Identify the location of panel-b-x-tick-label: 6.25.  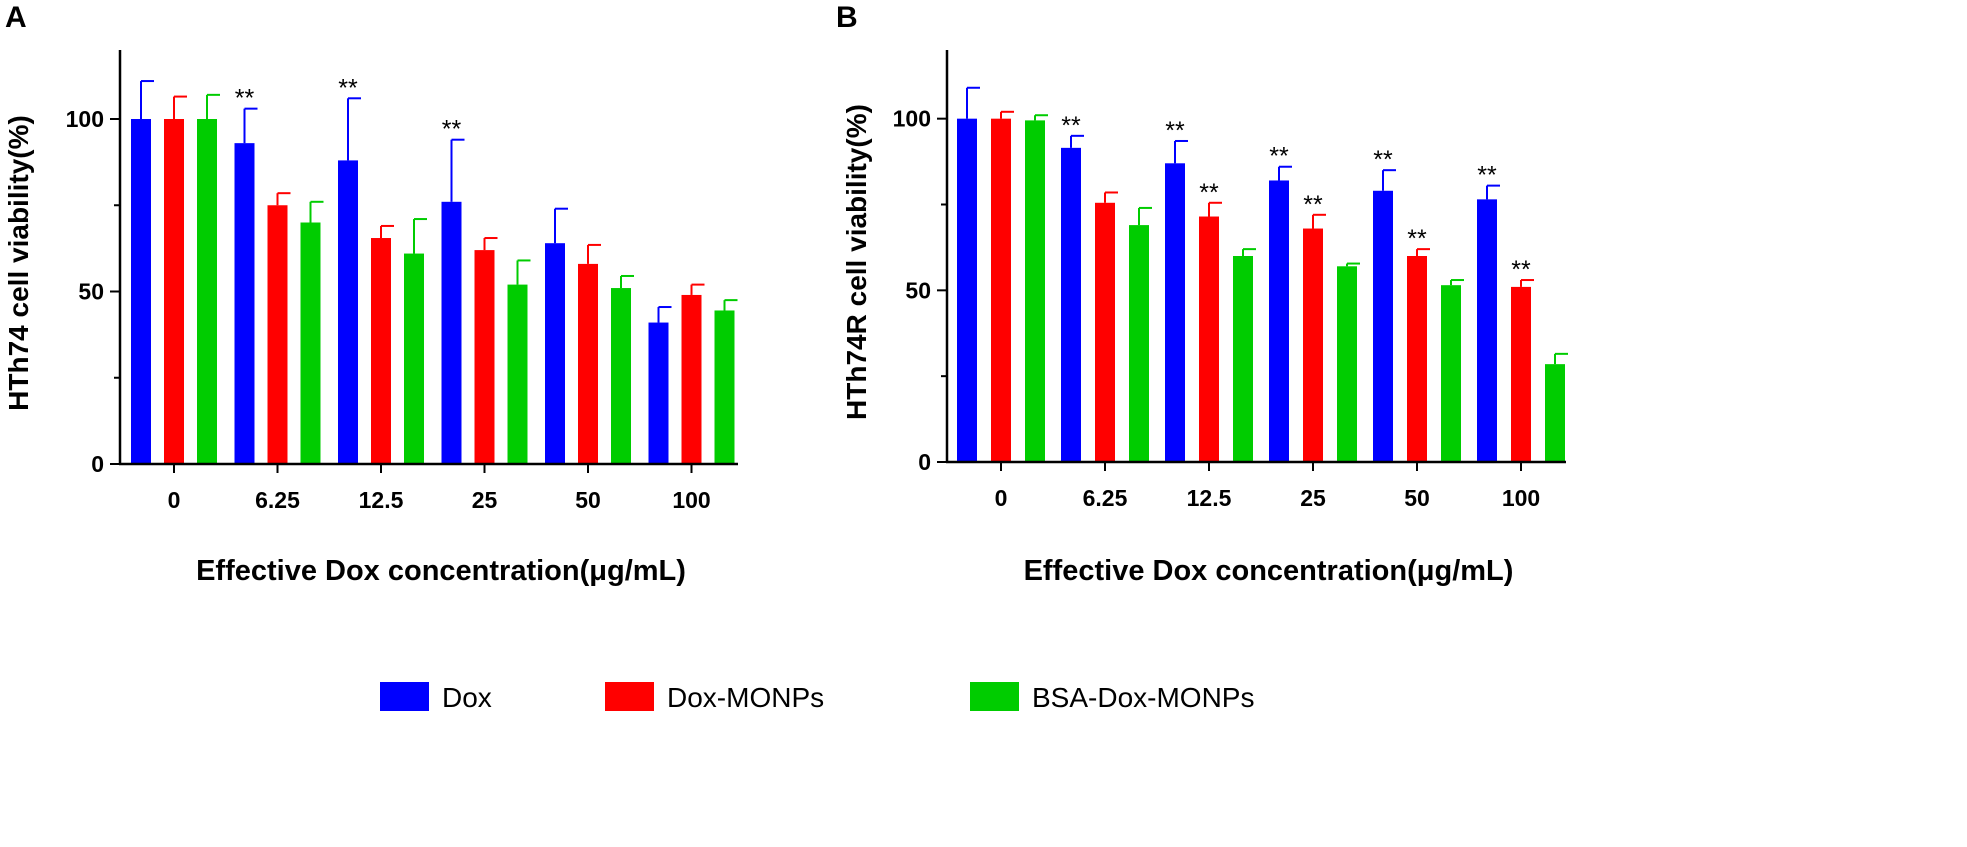
(1105, 498).